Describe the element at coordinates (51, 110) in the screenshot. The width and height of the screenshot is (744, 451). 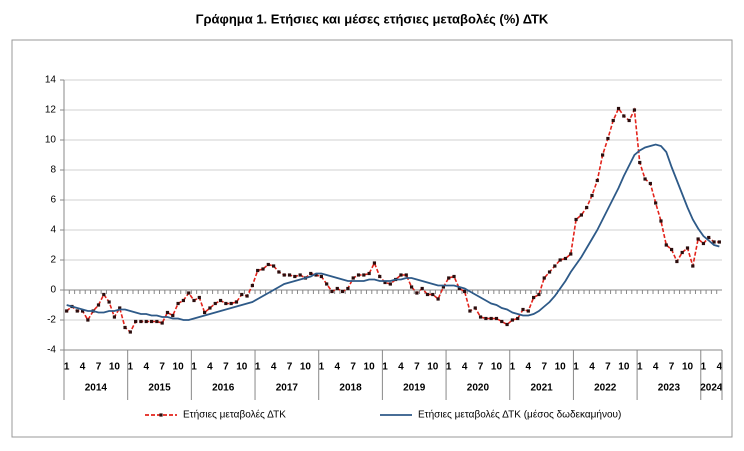
I see `y-tick-label: 12` at that location.